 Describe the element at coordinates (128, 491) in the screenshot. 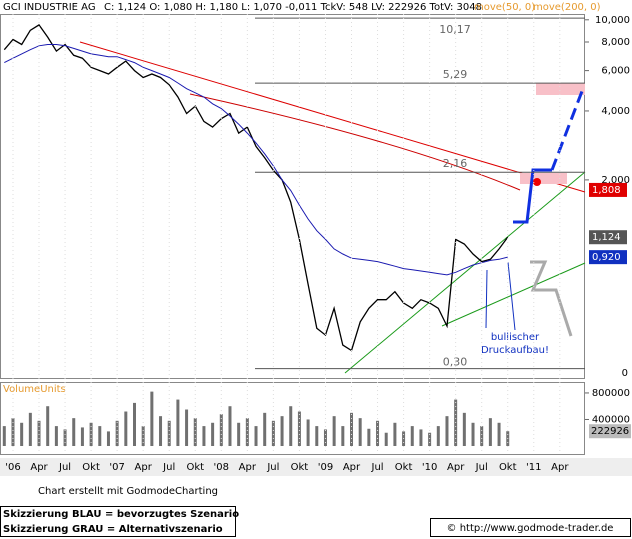

I see `credit: Chart erstellt mit GodmodeCharting` at that location.